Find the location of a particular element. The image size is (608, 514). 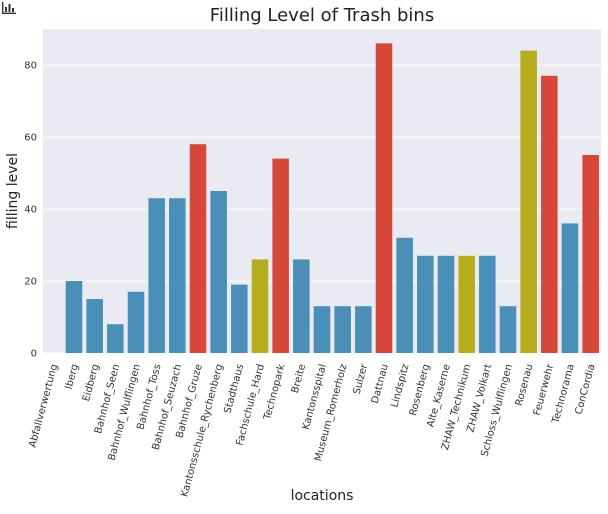

bar-alte-kaserne is located at coordinates (446, 304).